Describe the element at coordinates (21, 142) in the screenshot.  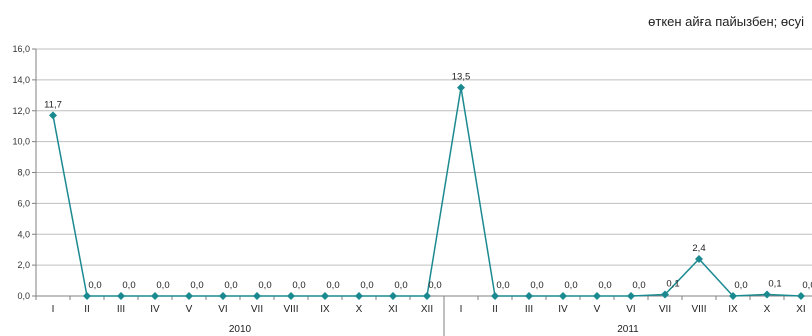
I see `y-tick-label: 10,0` at that location.